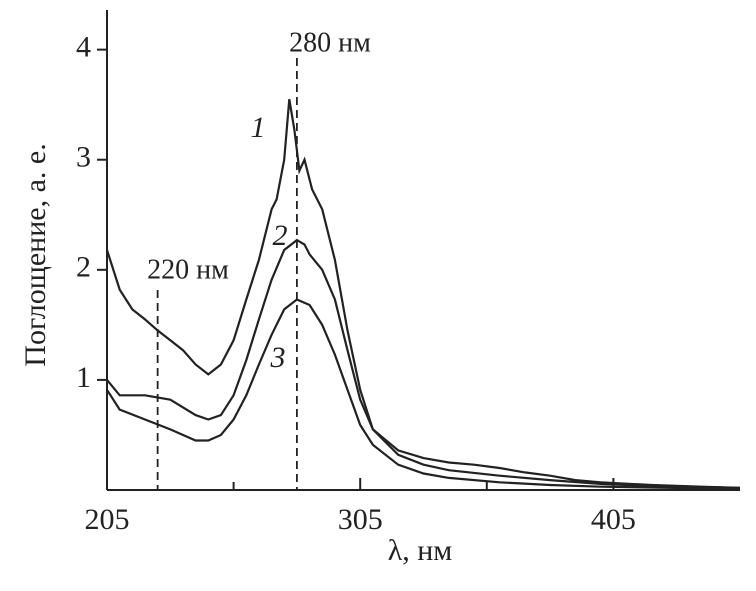 Image resolution: width=756 pixels, height=591 pixels. What do you see at coordinates (360, 519) in the screenshot?
I see `x-tick-label: 305` at bounding box center [360, 519].